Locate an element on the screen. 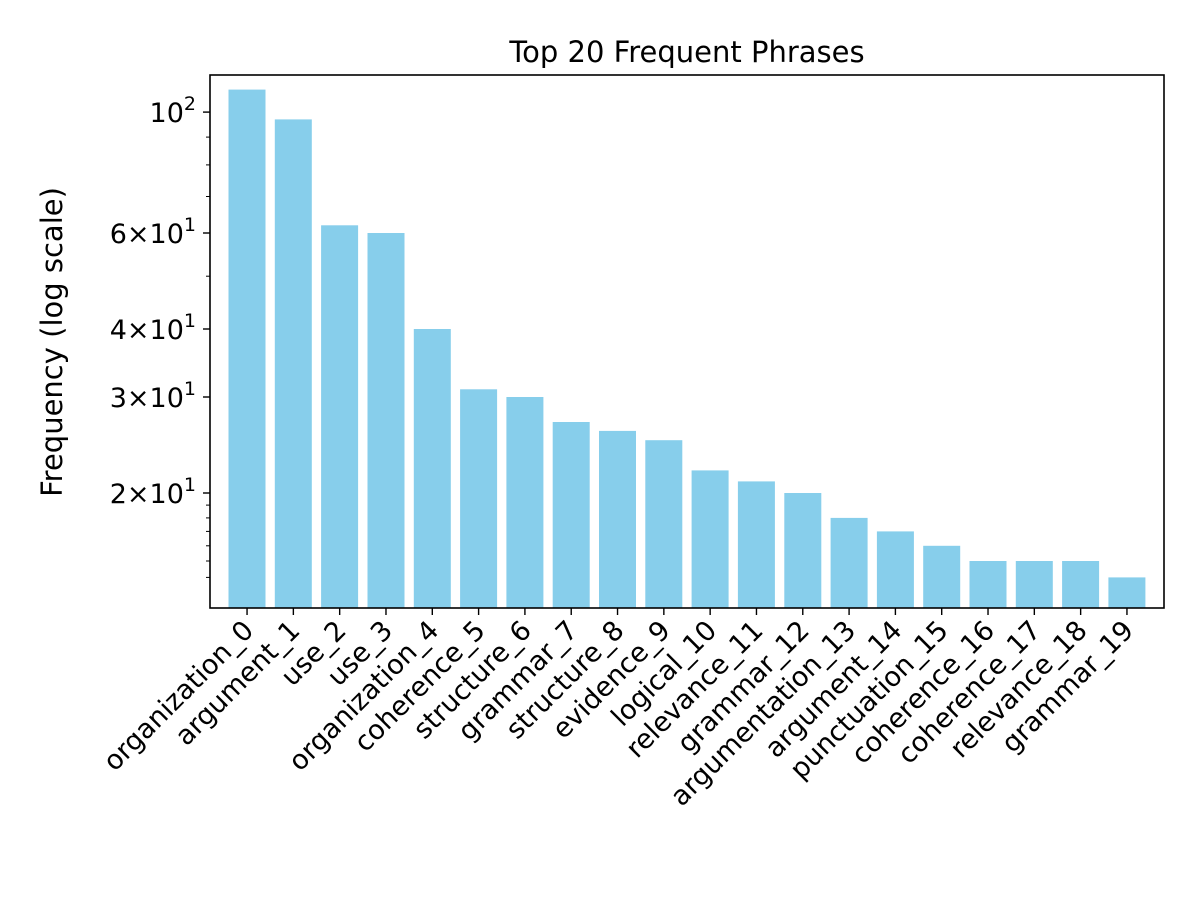  y-tick-label: 102 is located at coordinates (173, 111).